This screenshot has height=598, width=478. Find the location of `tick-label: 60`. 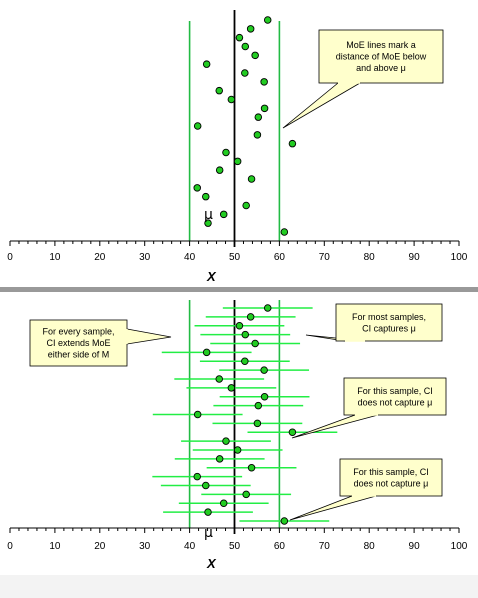

tick-label: 60 is located at coordinates (280, 257).